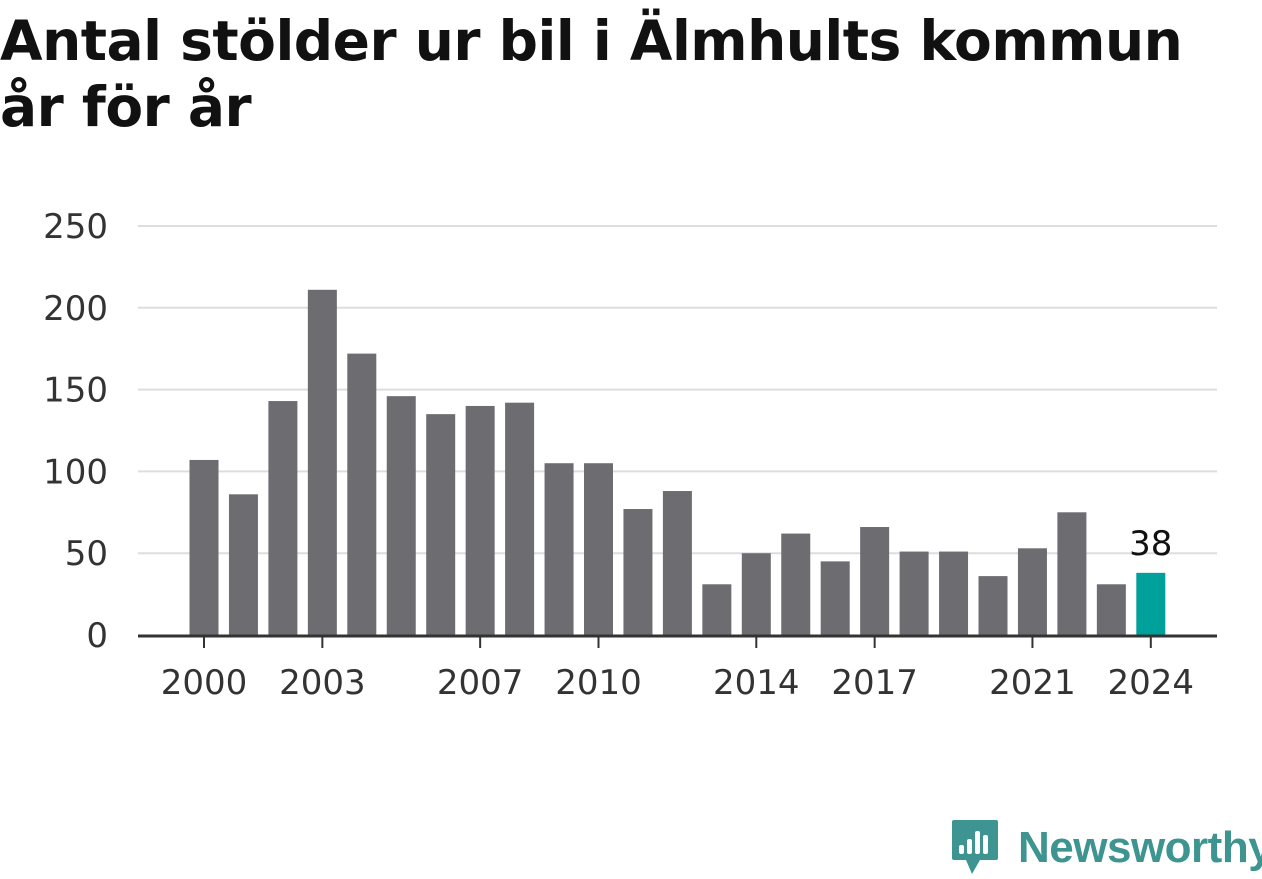 The height and width of the screenshot is (879, 1262). What do you see at coordinates (559, 549) in the screenshot?
I see `bar-2009` at bounding box center [559, 549].